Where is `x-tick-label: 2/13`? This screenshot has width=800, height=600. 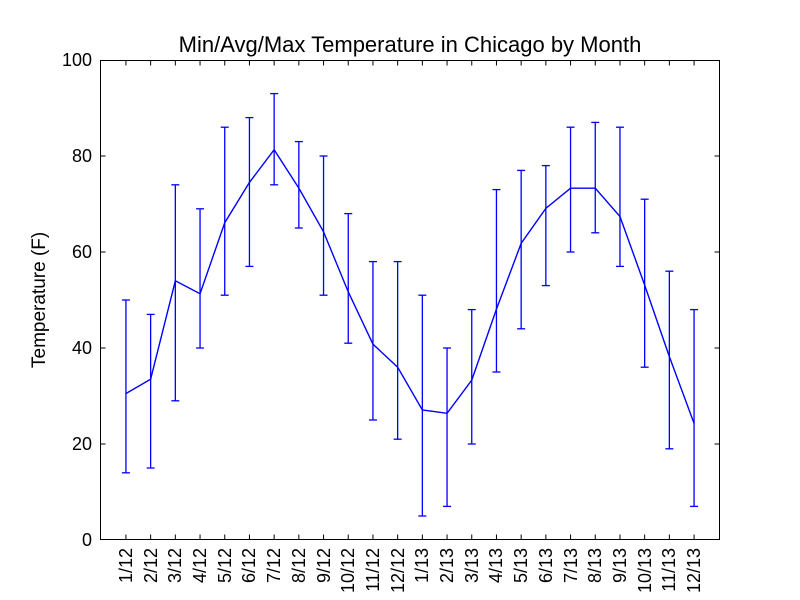 x-tick-label: 2/13 is located at coordinates (447, 566).